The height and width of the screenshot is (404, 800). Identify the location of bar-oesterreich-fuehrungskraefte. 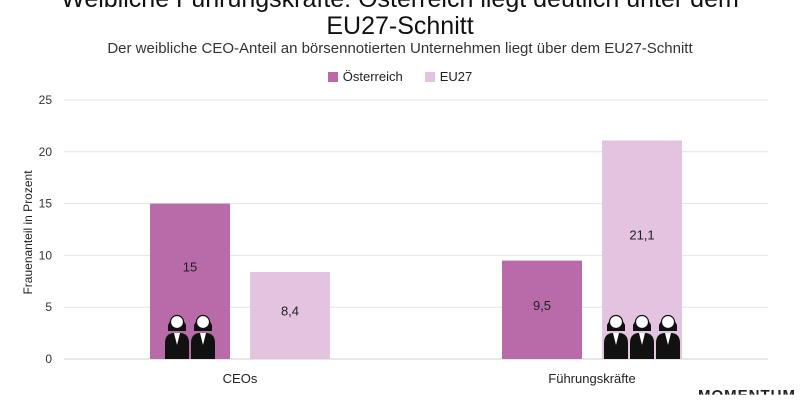
(542, 309).